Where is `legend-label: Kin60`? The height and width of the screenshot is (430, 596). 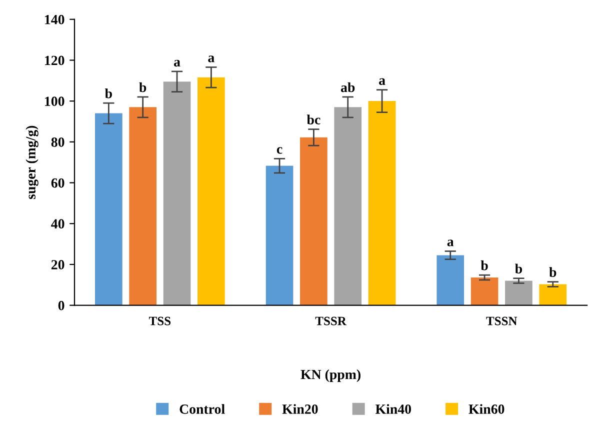 legend-label: Kin60 is located at coordinates (486, 409).